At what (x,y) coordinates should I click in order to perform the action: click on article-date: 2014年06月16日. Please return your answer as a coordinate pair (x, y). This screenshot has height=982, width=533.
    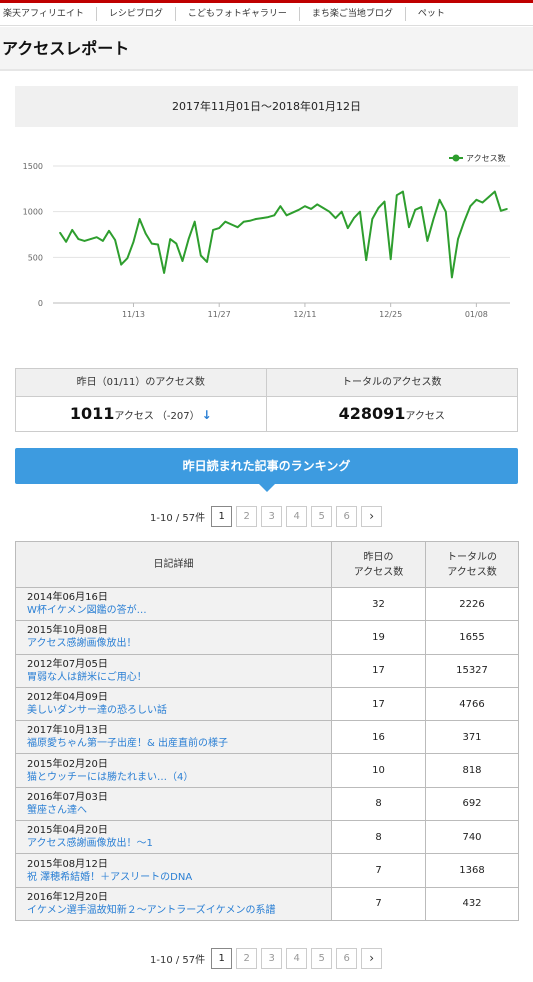
    Looking at the image, I should click on (67, 598).